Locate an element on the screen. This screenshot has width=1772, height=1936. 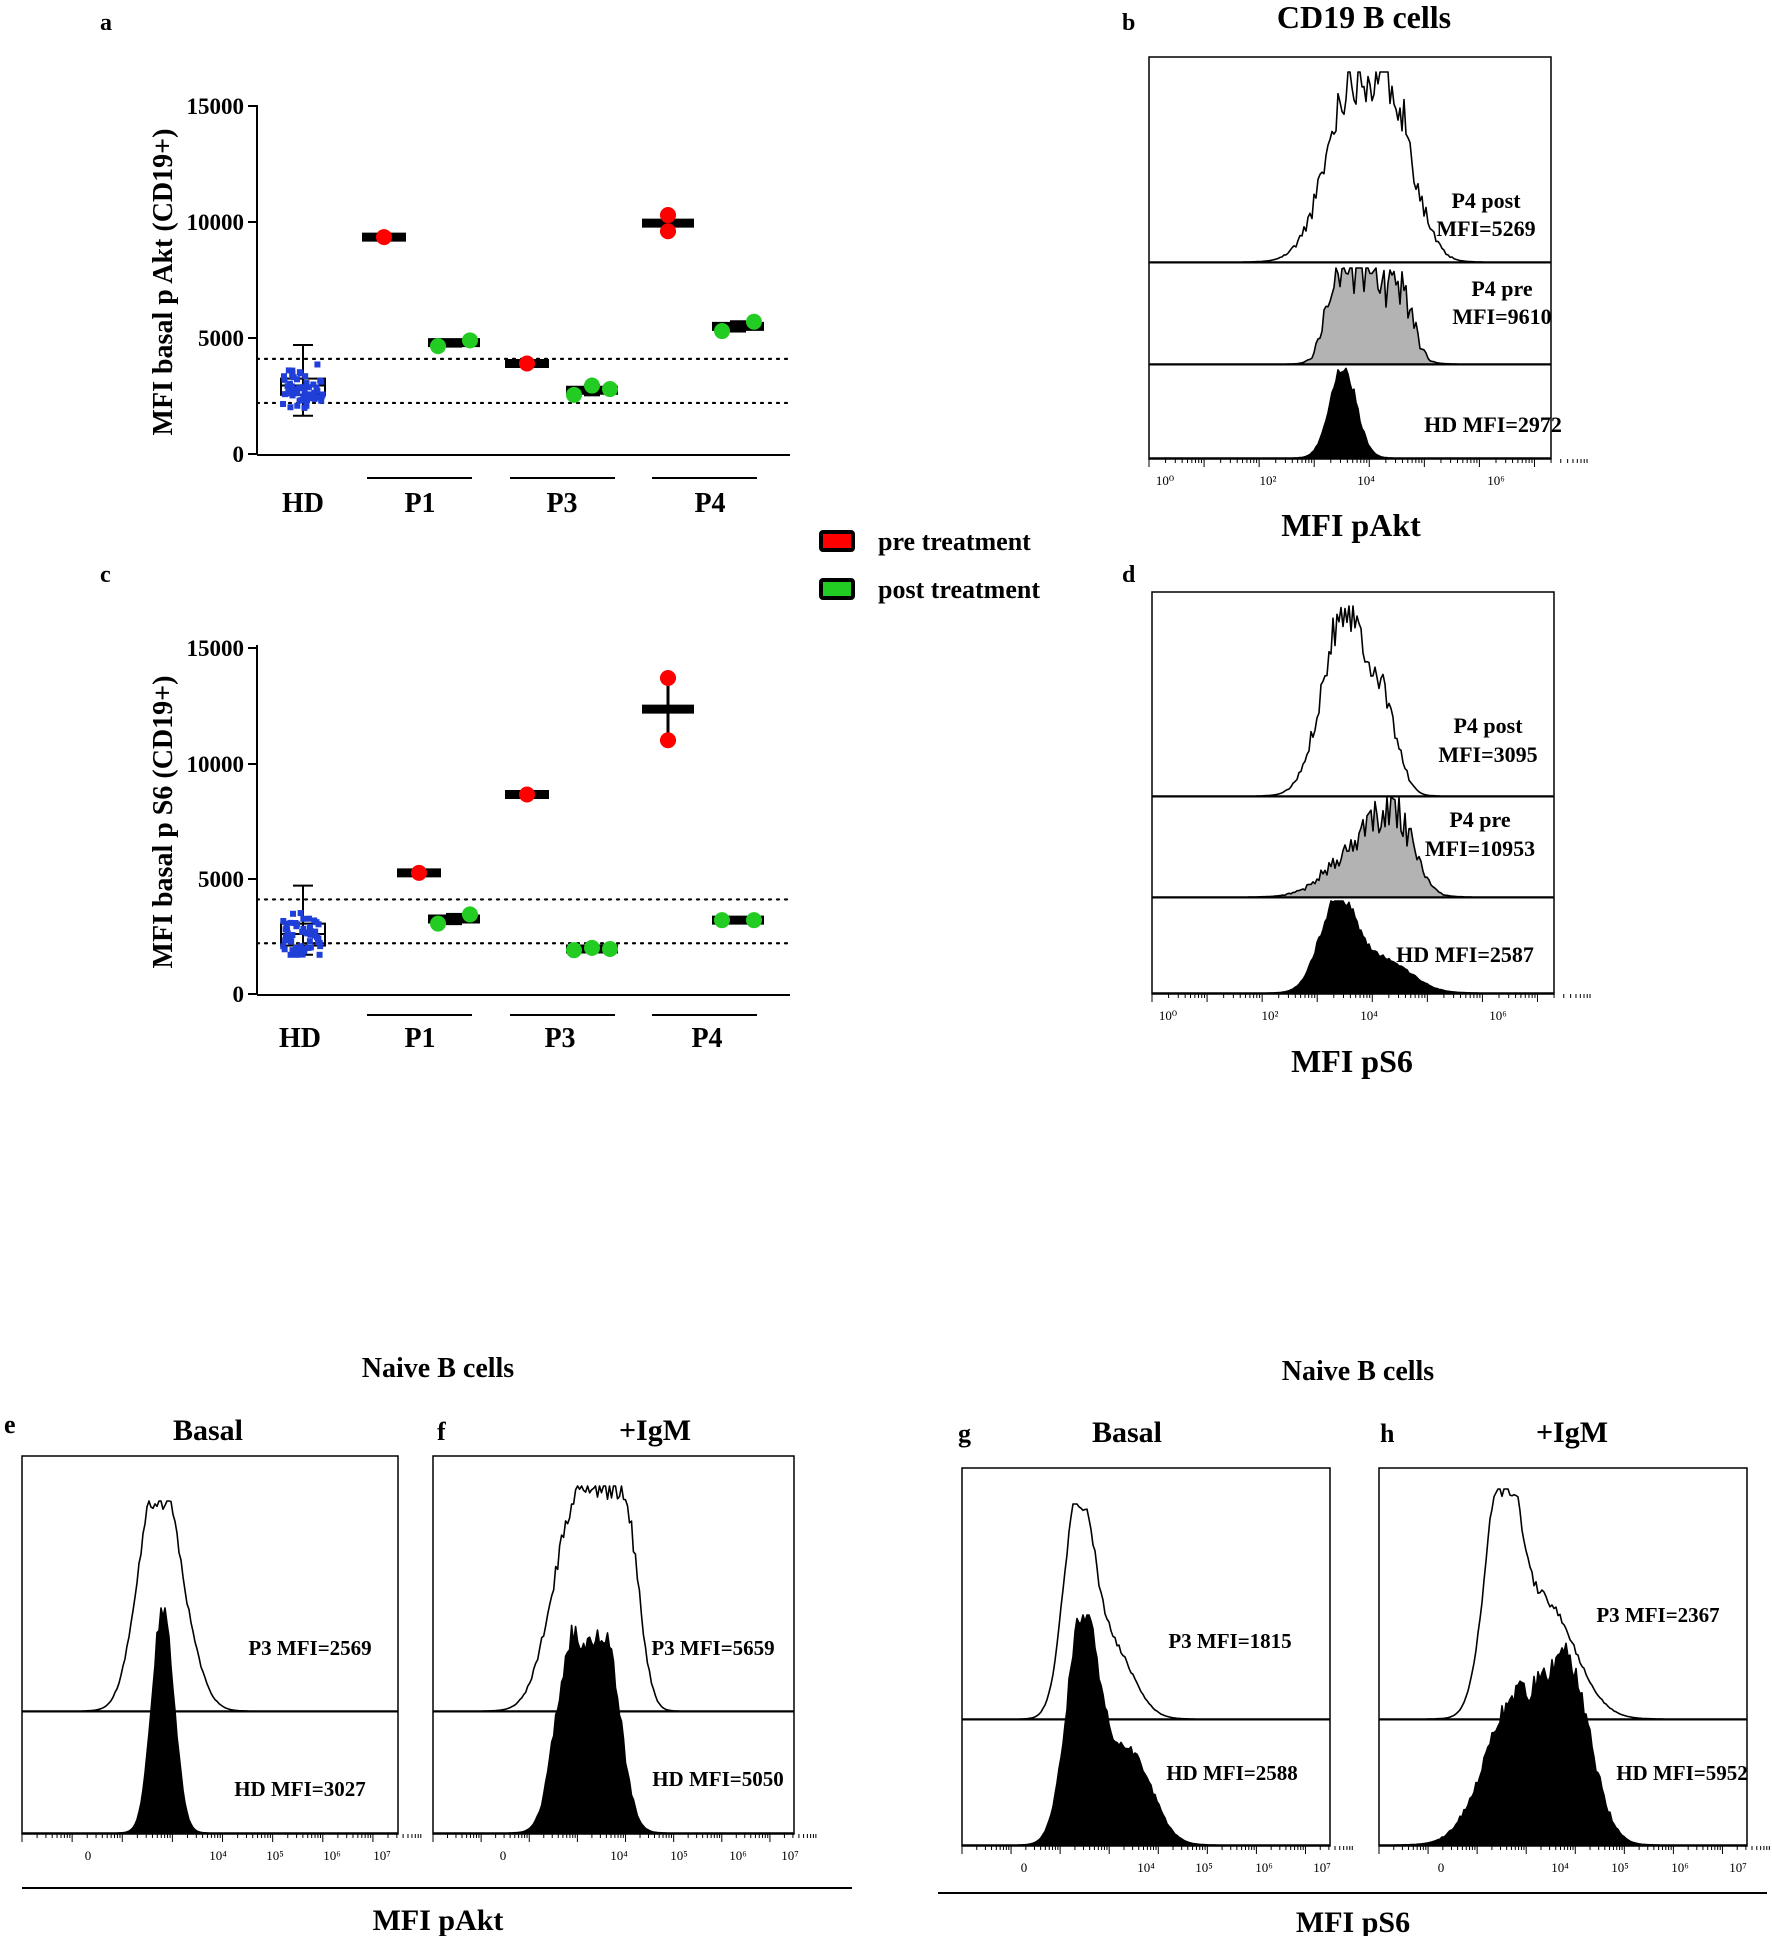
frame-d is located at coordinates (1353, 793).